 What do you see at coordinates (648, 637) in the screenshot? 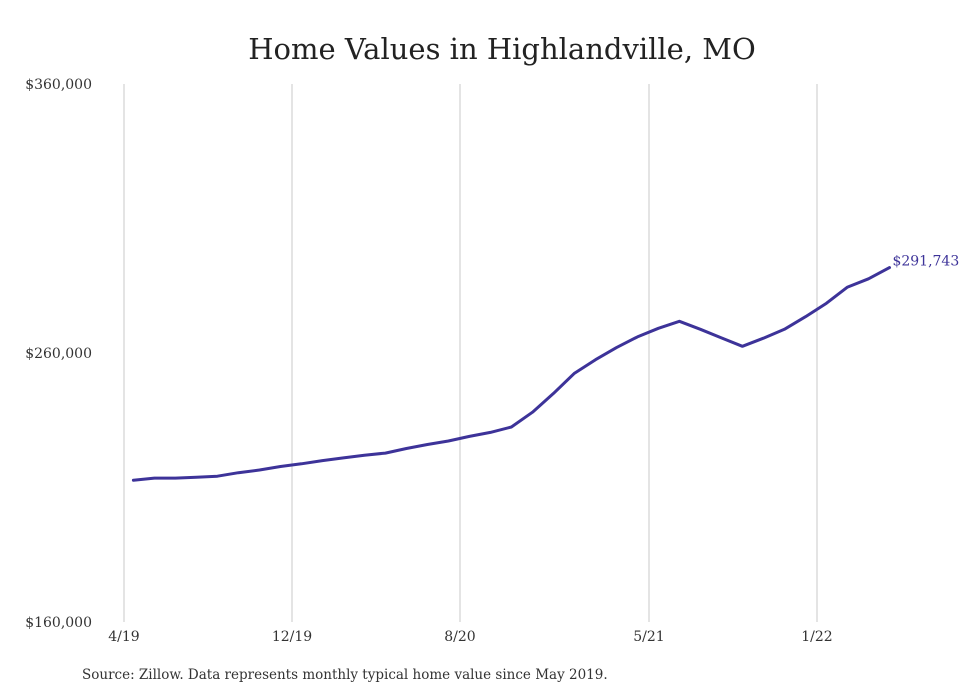
I see `x-tick-label: 5/21` at bounding box center [648, 637].